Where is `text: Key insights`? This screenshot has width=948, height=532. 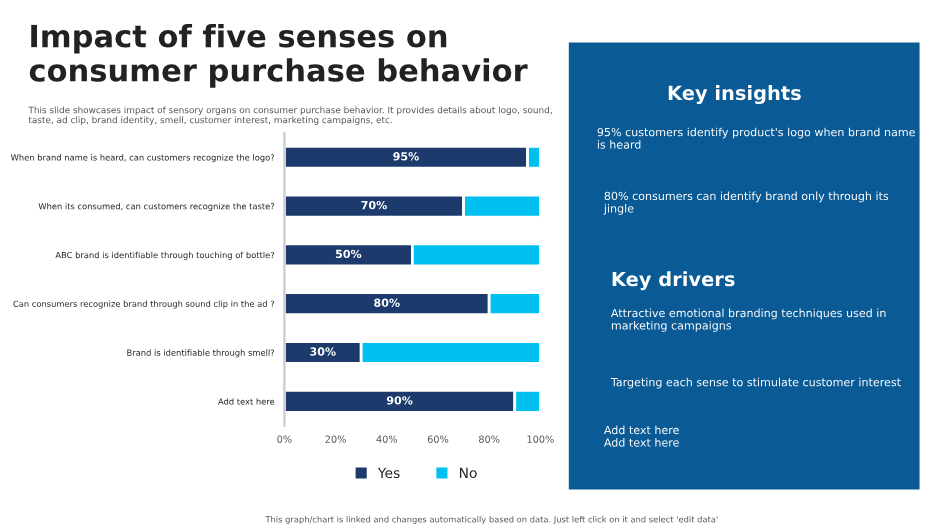
text: Key insights is located at coordinates (734, 95).